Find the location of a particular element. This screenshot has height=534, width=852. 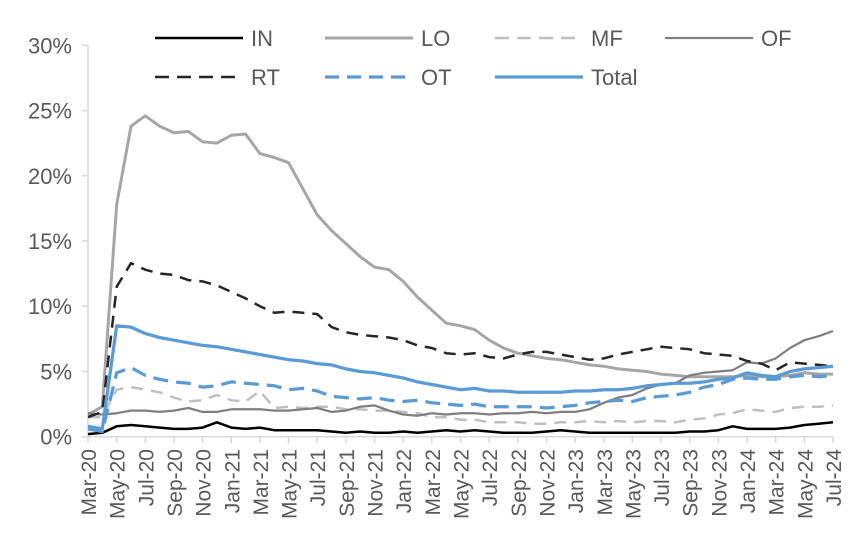

x-tick-label: Sep-23 is located at coordinates (691, 483).